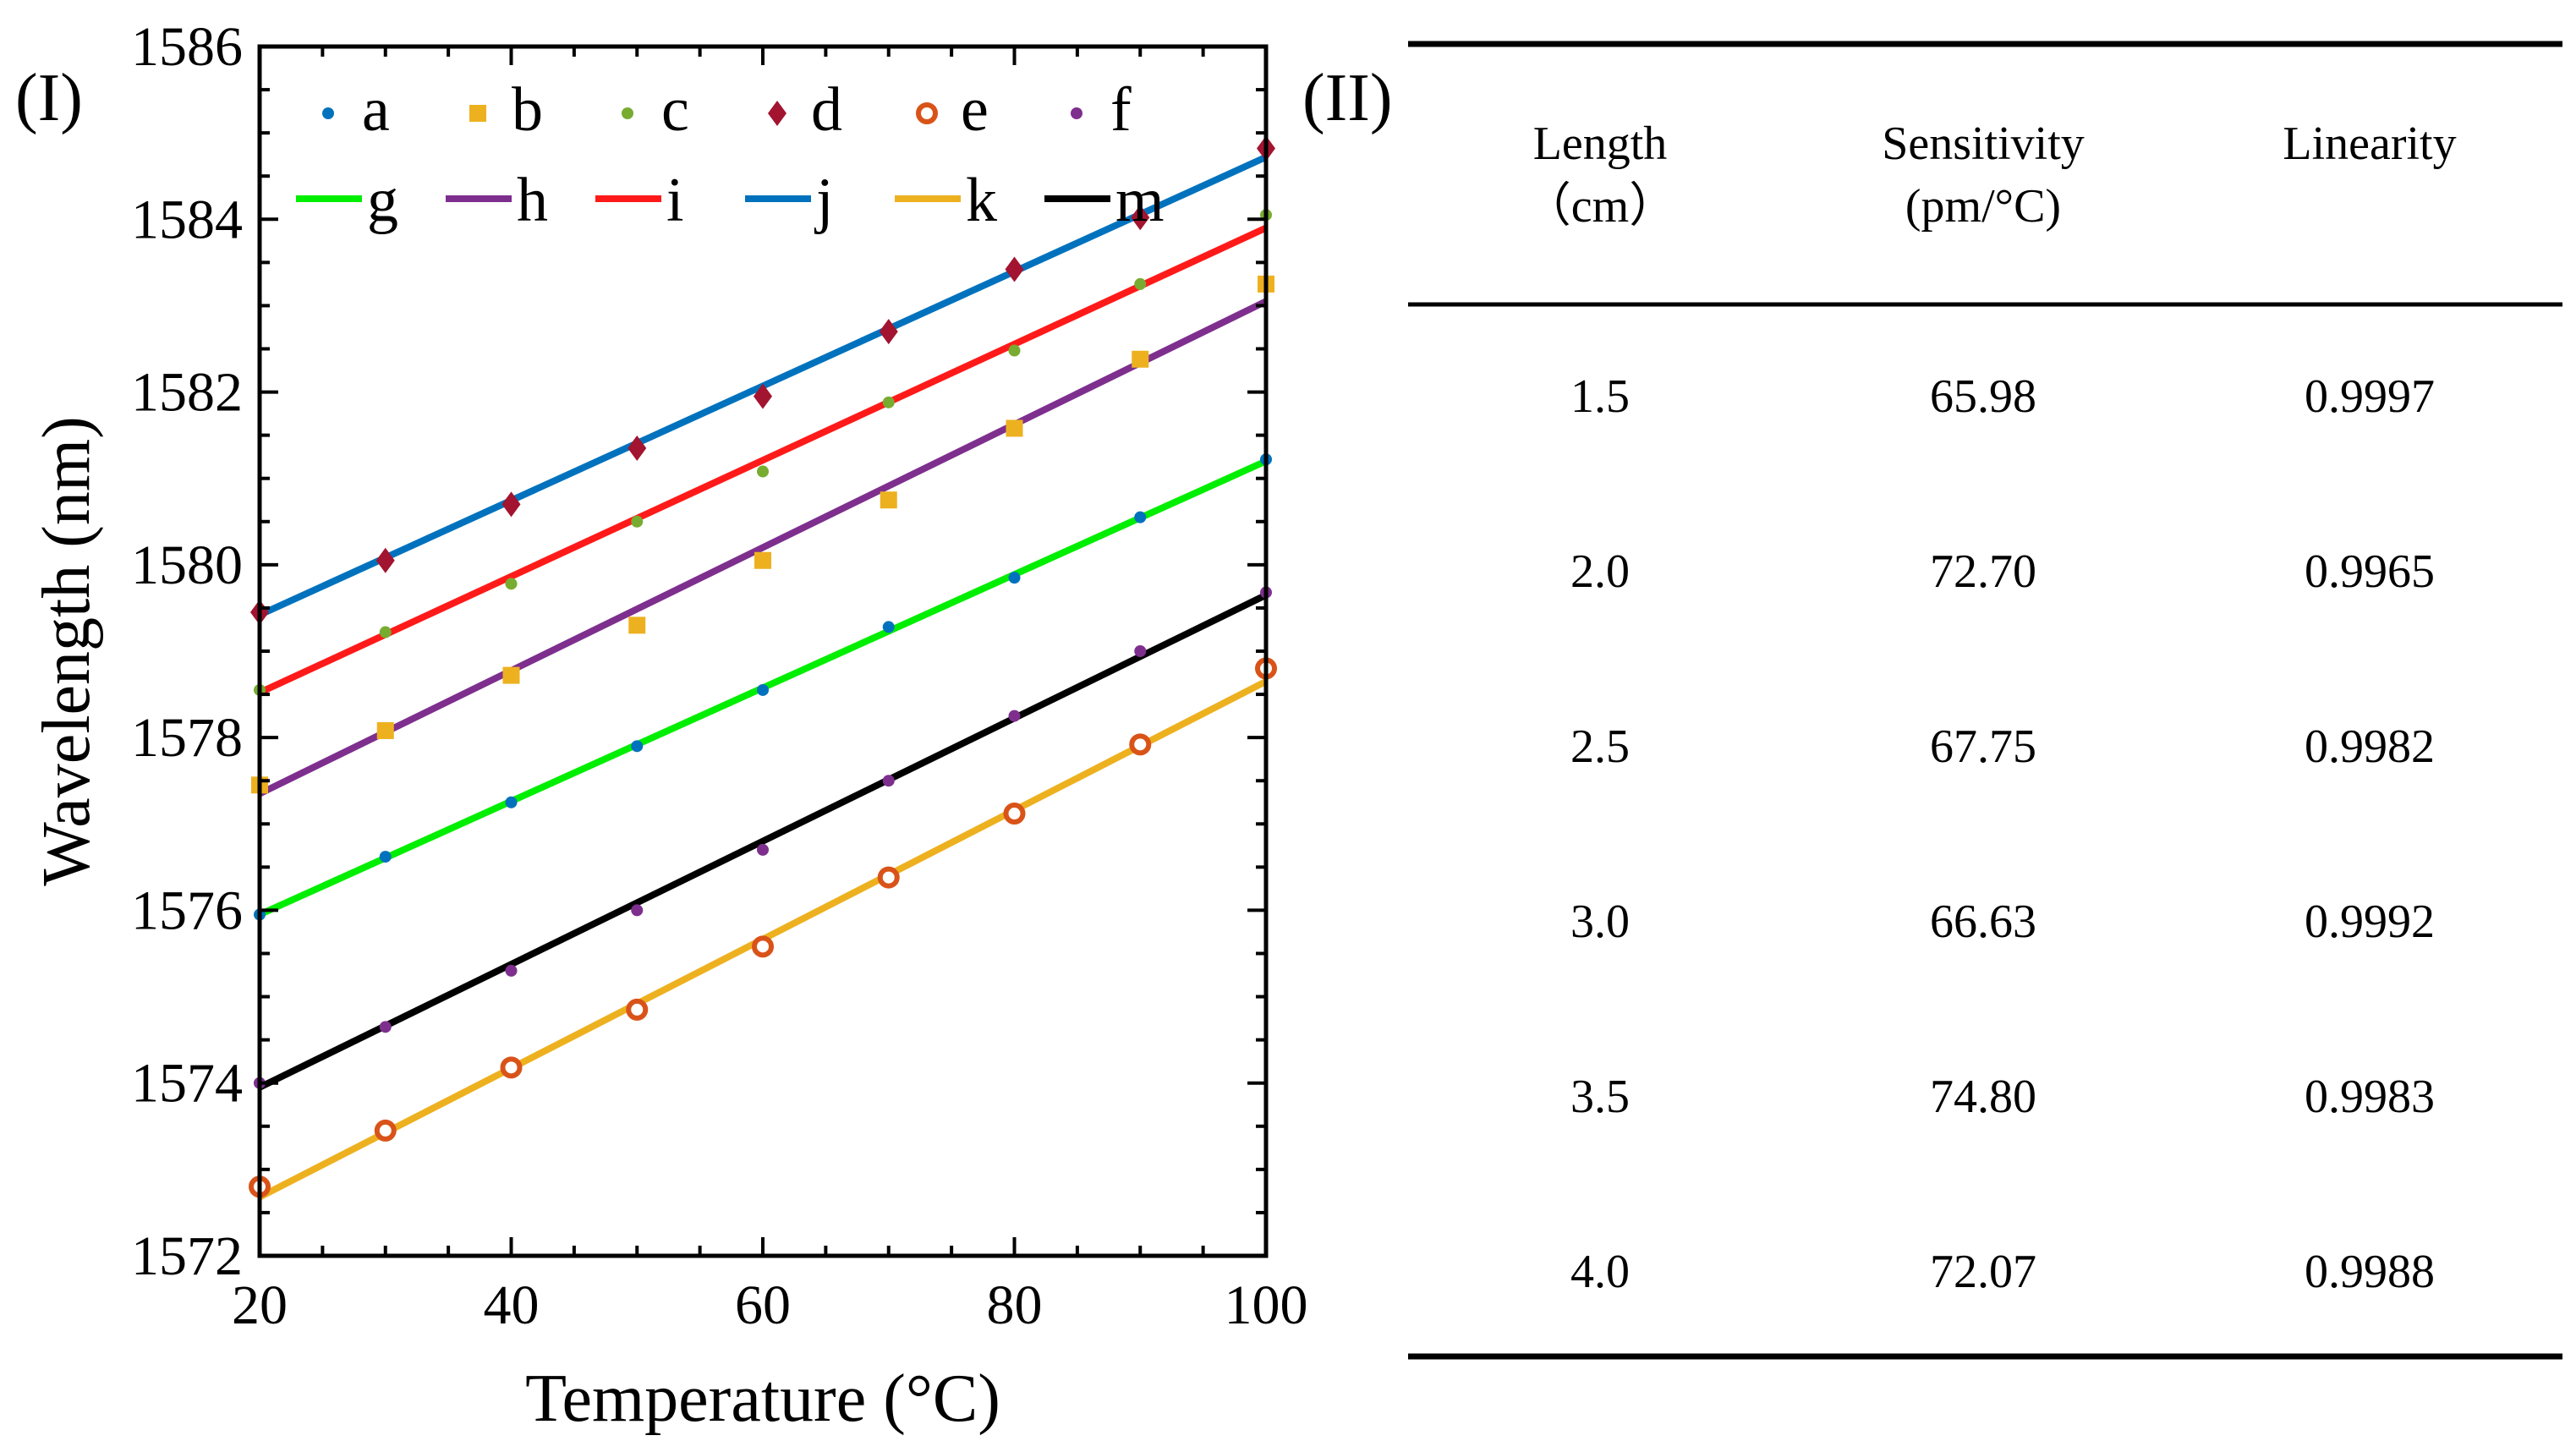 This screenshot has height=1452, width=2576. I want to click on cell-sensitivity: 74.80, so click(1983, 1097).